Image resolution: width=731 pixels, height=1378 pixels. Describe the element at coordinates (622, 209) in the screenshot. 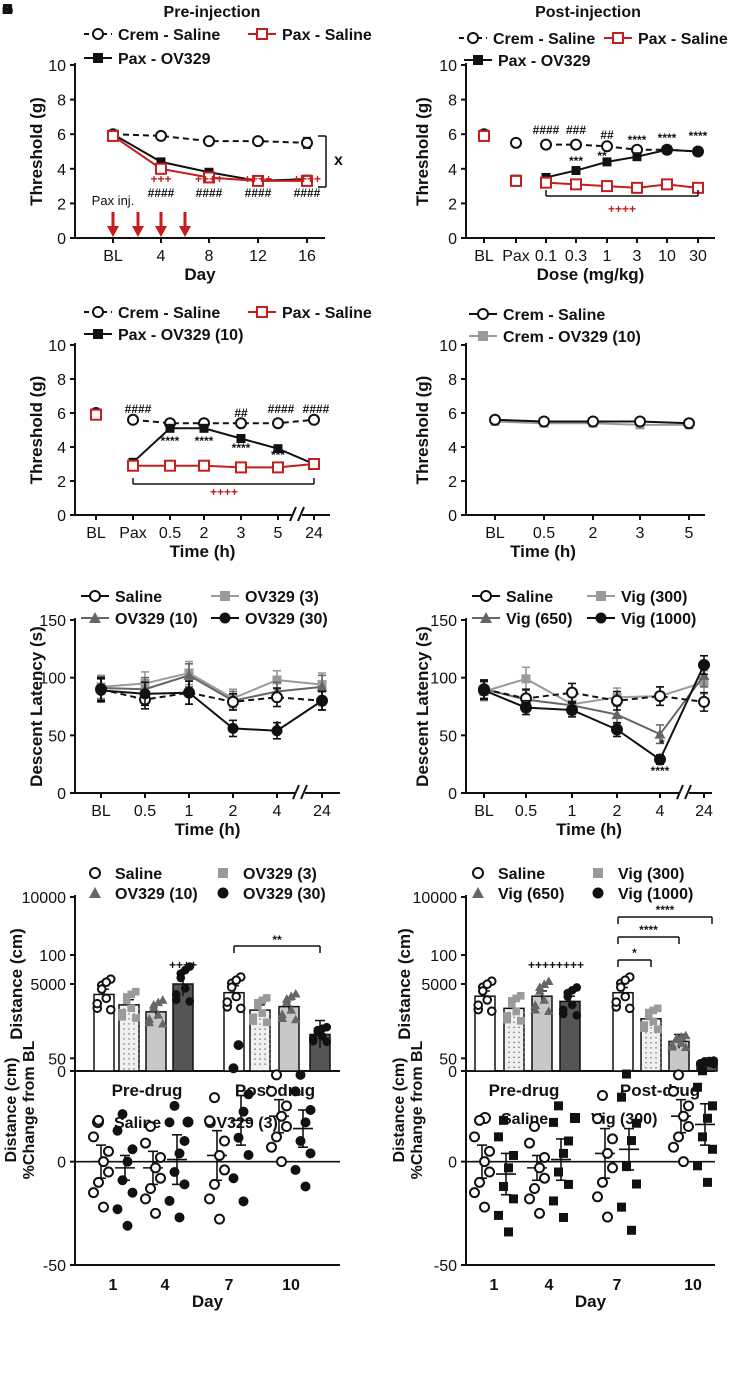

I see `bracket-label: ++++` at that location.